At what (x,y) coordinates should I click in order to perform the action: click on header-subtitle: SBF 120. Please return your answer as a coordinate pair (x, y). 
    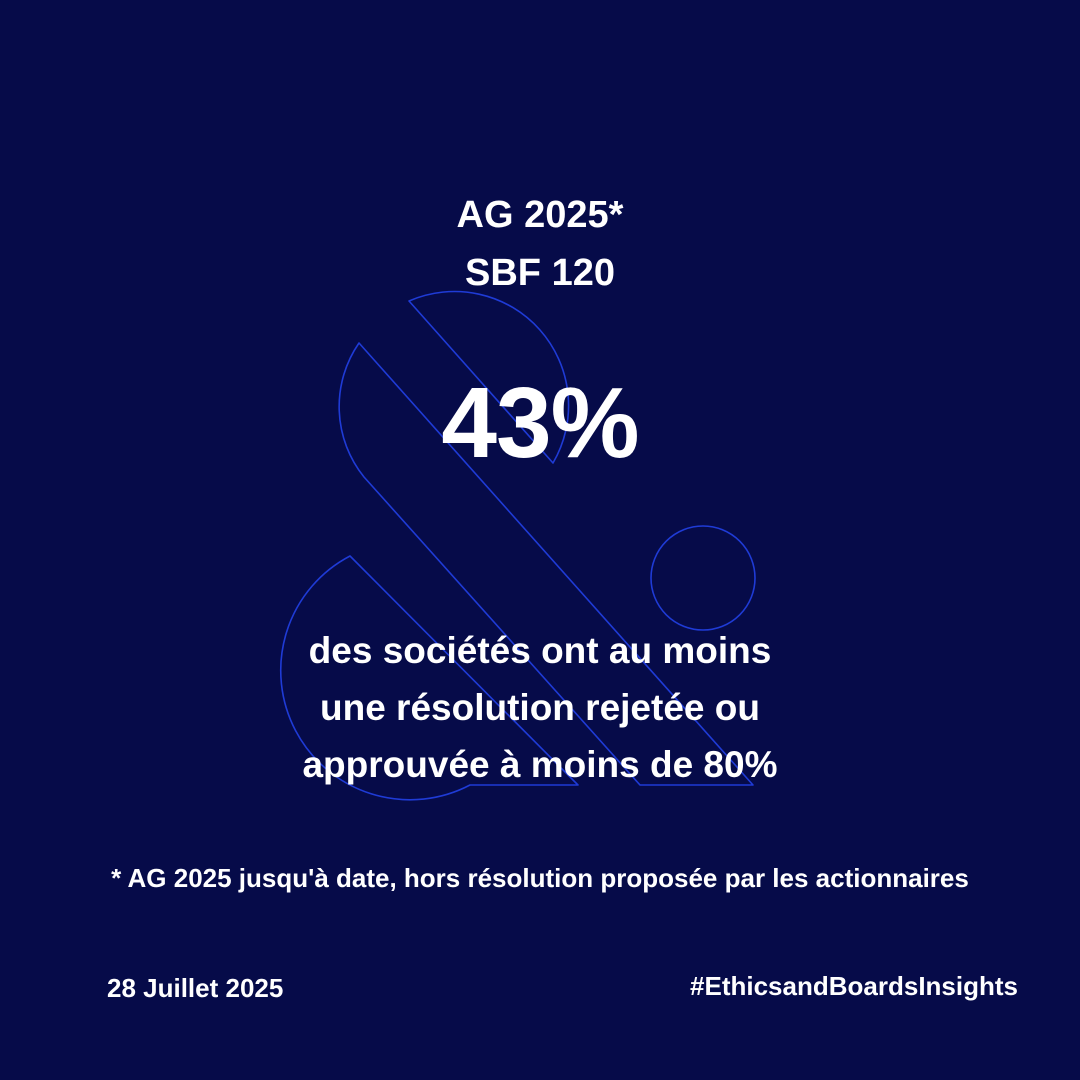
    Looking at the image, I should click on (540, 273).